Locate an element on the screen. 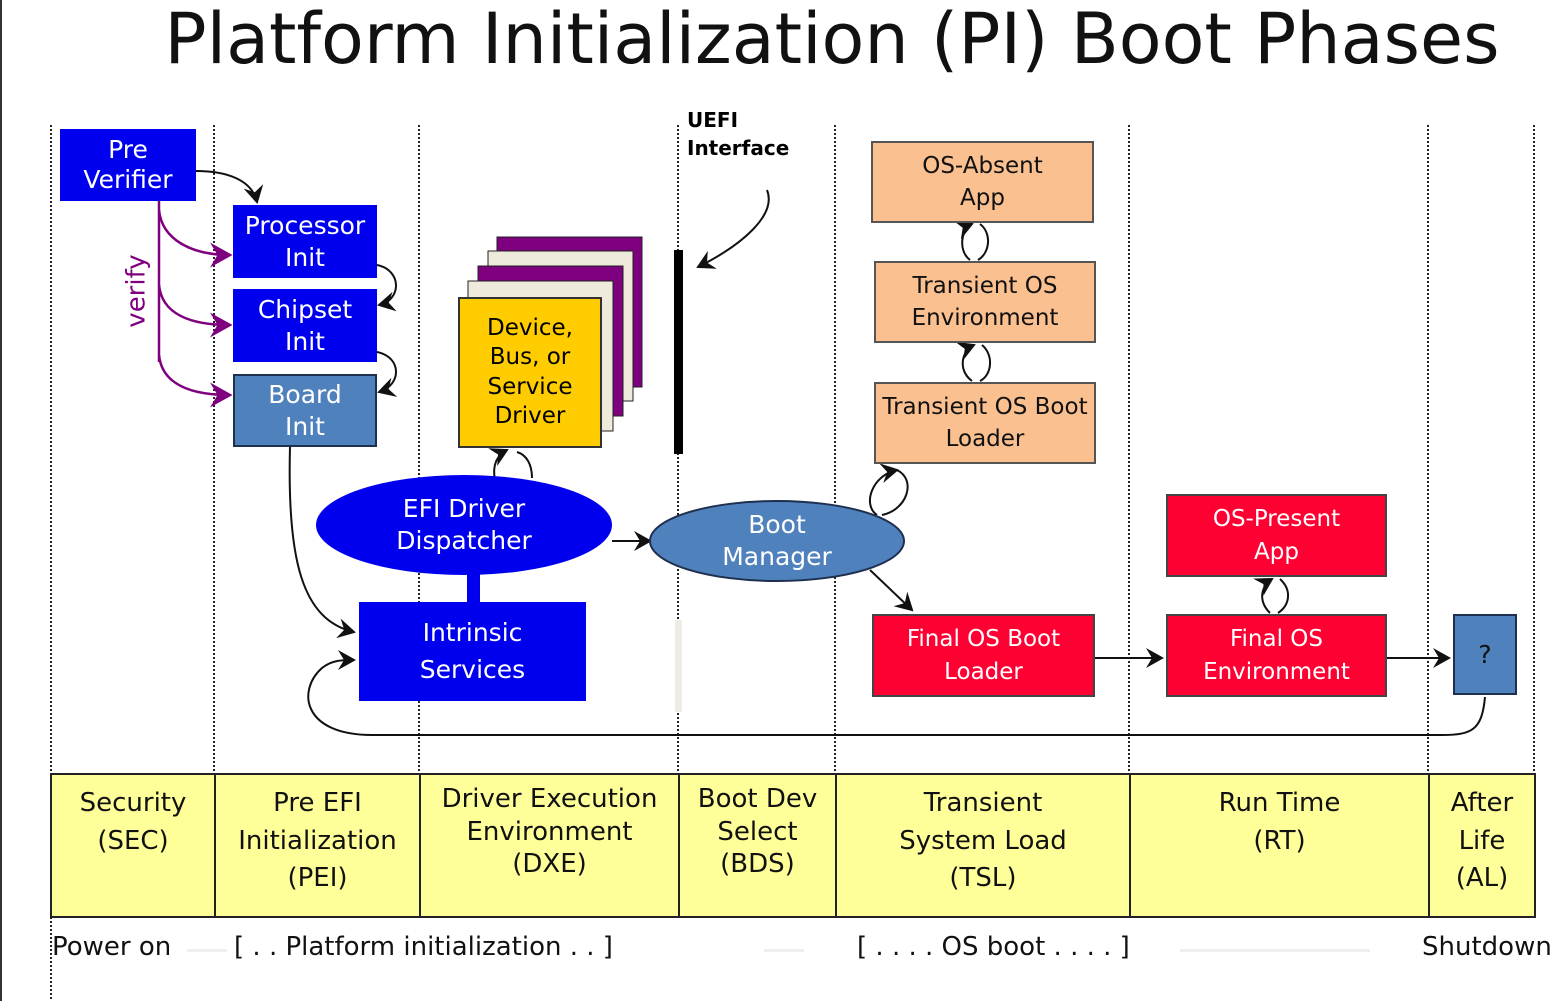 This screenshot has height=1001, width=1560. dispatcher-connector is located at coordinates (473, 589).